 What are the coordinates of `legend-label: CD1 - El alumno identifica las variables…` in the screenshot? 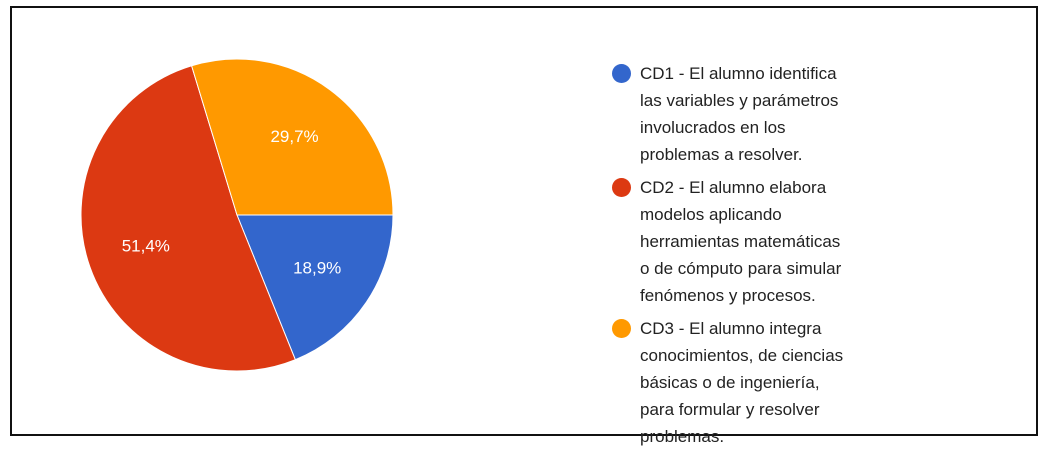 It's located at (739, 114).